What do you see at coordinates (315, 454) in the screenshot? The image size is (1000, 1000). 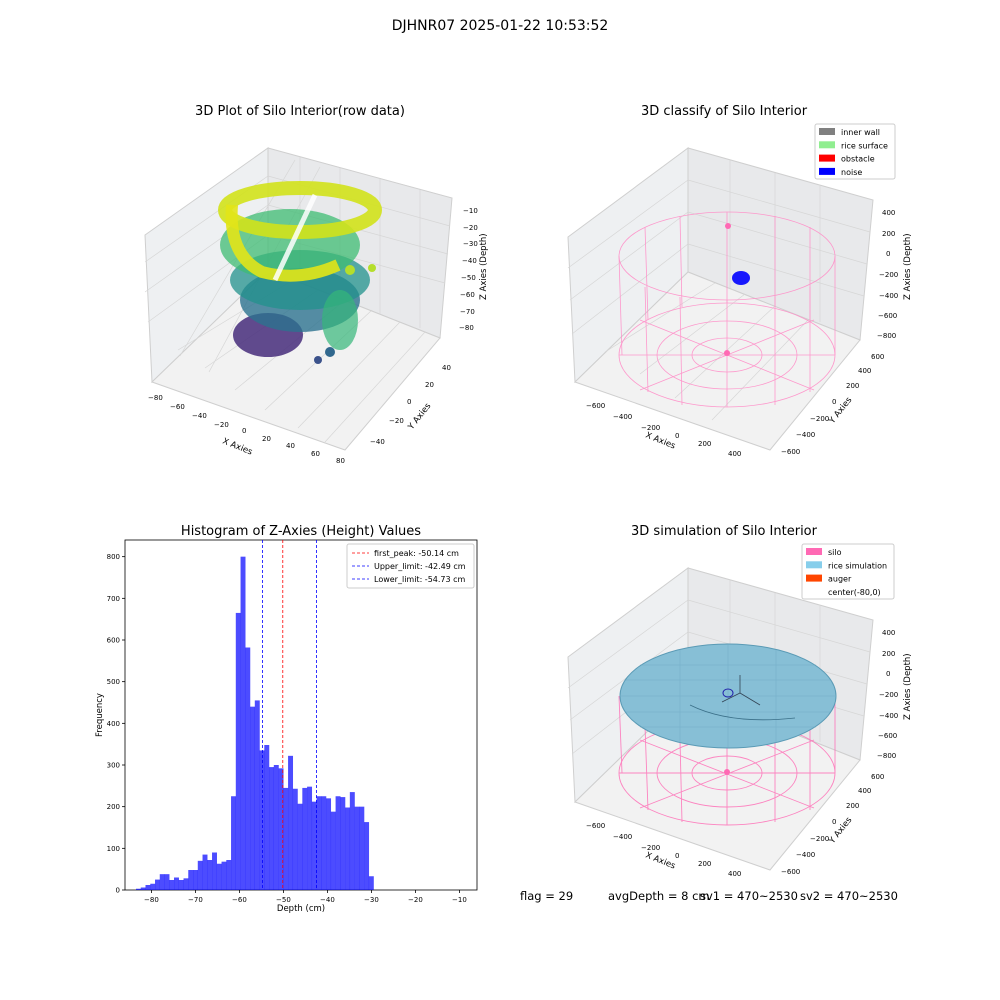 I see `raw-x-tick: 60` at bounding box center [315, 454].